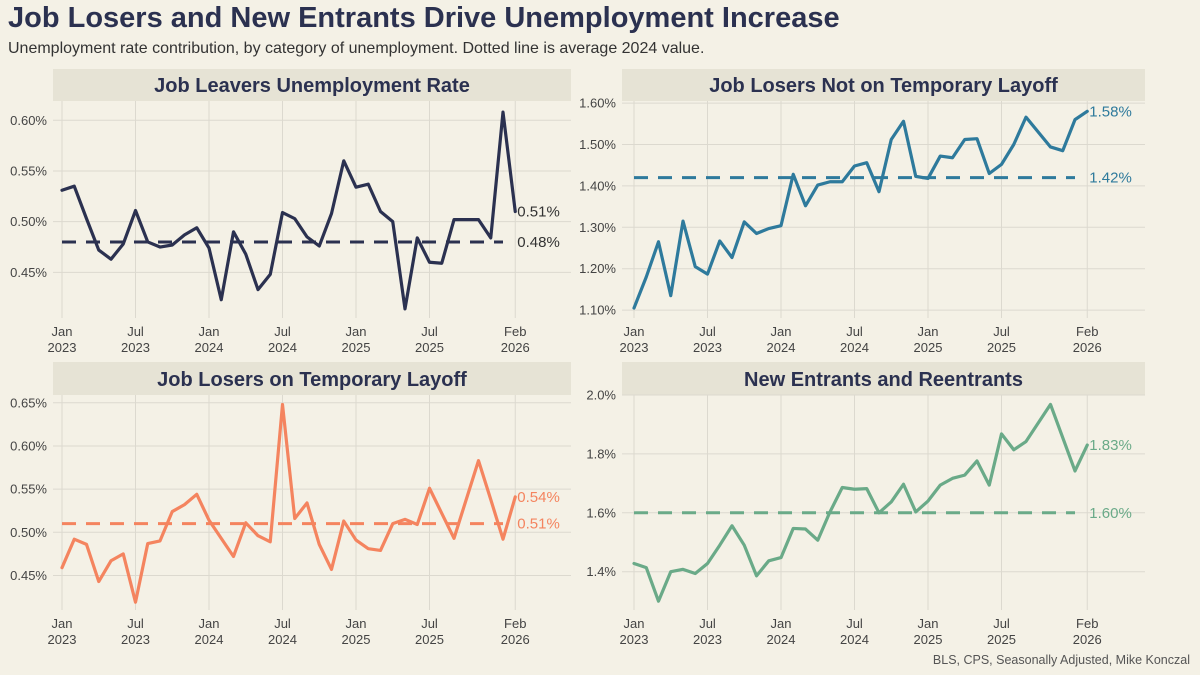 The width and height of the screenshot is (1200, 675). I want to click on y-tick-label: 0.65%, so click(28, 402).